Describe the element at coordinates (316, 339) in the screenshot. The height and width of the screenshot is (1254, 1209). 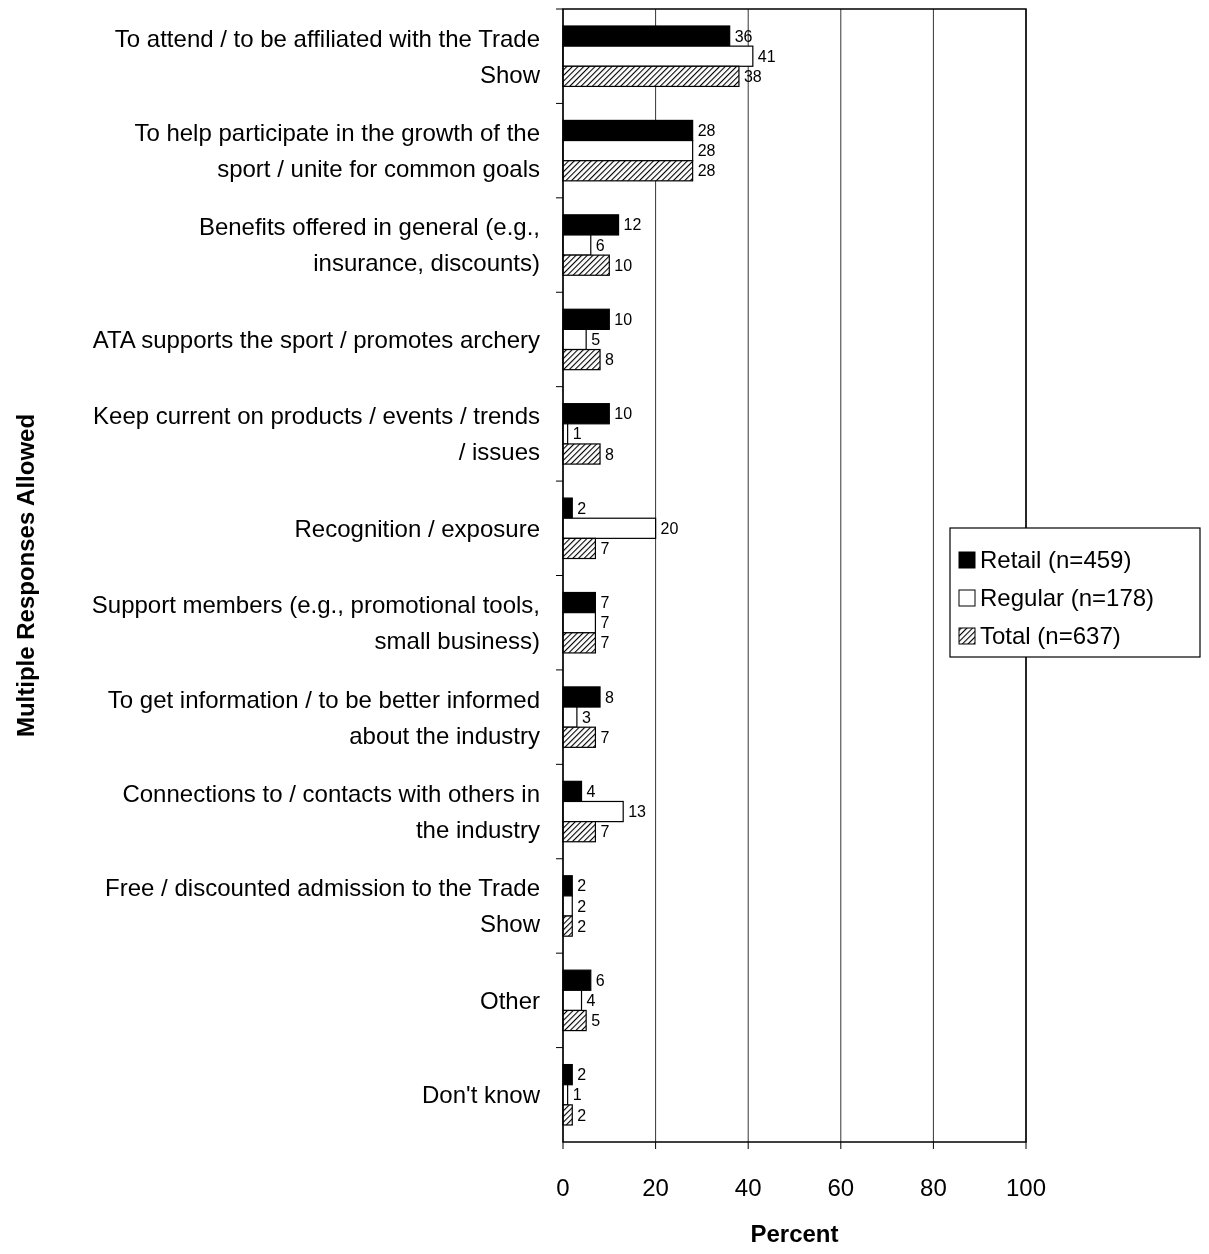
I see `y-tick-label: ATA supports the sport / promotes archery` at that location.